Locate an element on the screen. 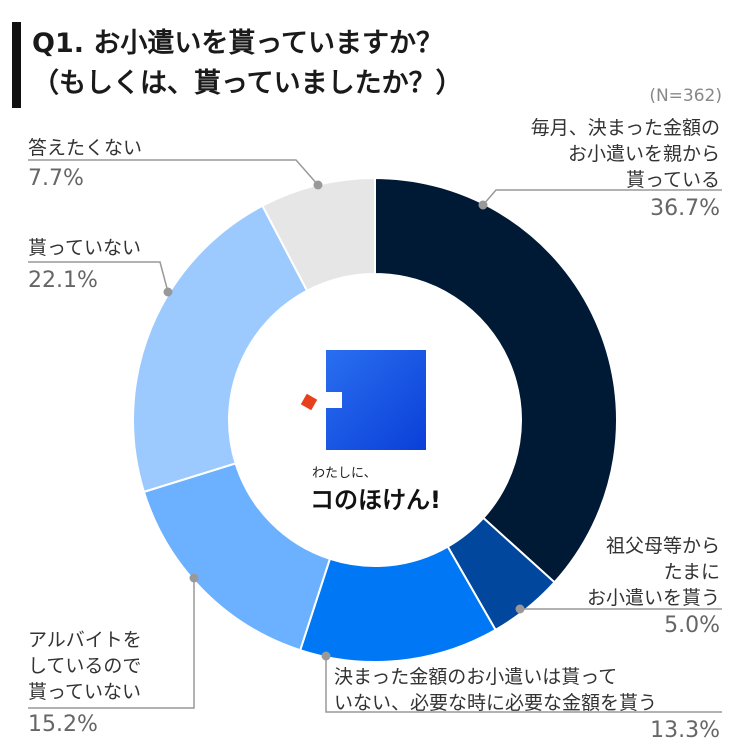  slice-none is located at coordinates (220, 349).